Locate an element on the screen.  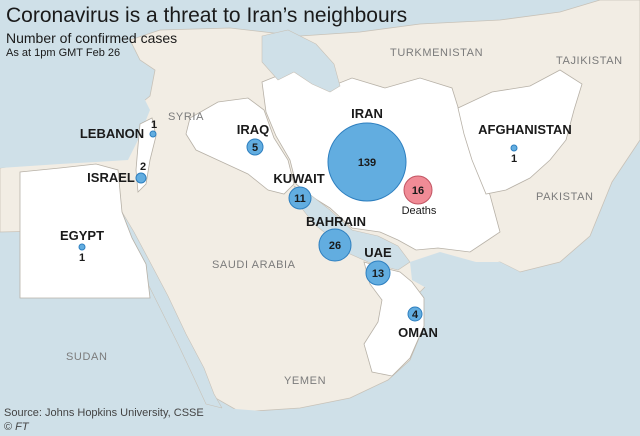
value-uae: 13 is located at coordinates (378, 274).